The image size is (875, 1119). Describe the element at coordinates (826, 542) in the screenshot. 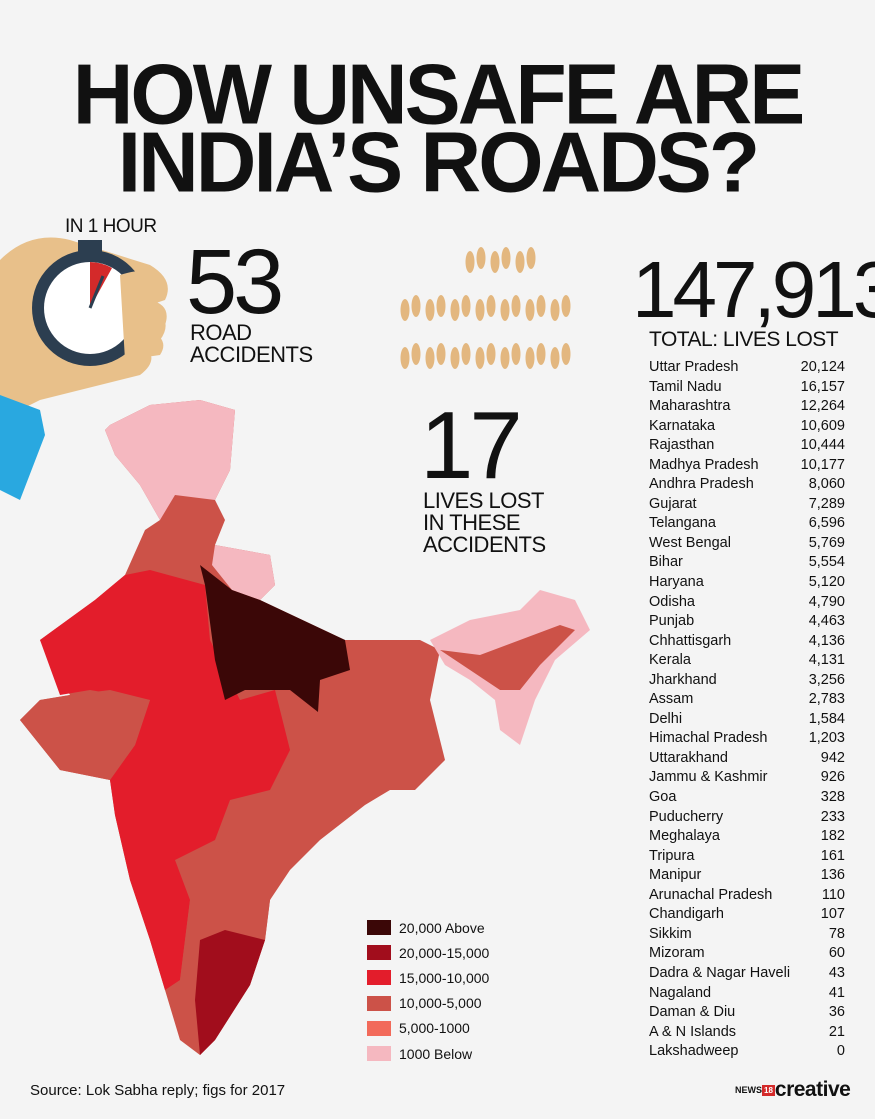

I see `state-deaths: 5,769` at that location.